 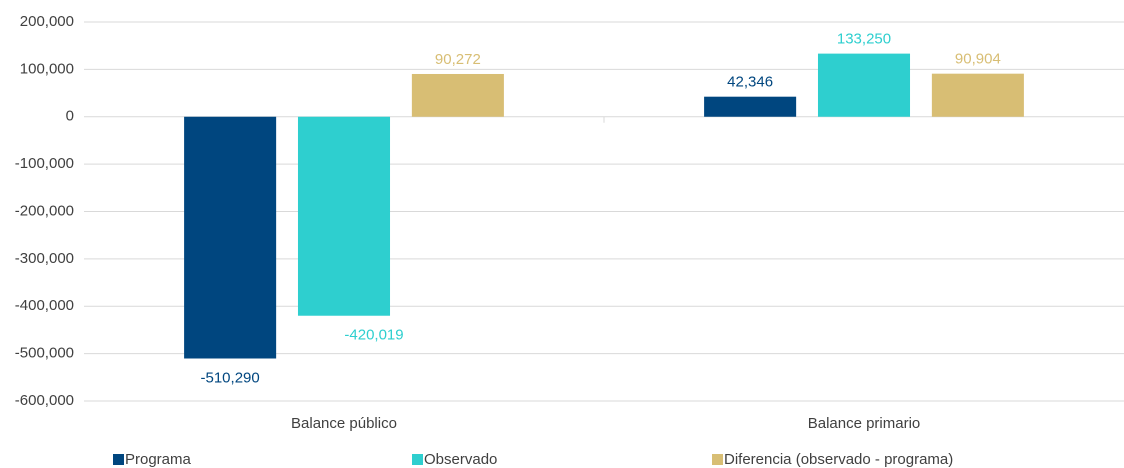 What do you see at coordinates (373, 335) in the screenshot?
I see `data-label: -420,019` at bounding box center [373, 335].